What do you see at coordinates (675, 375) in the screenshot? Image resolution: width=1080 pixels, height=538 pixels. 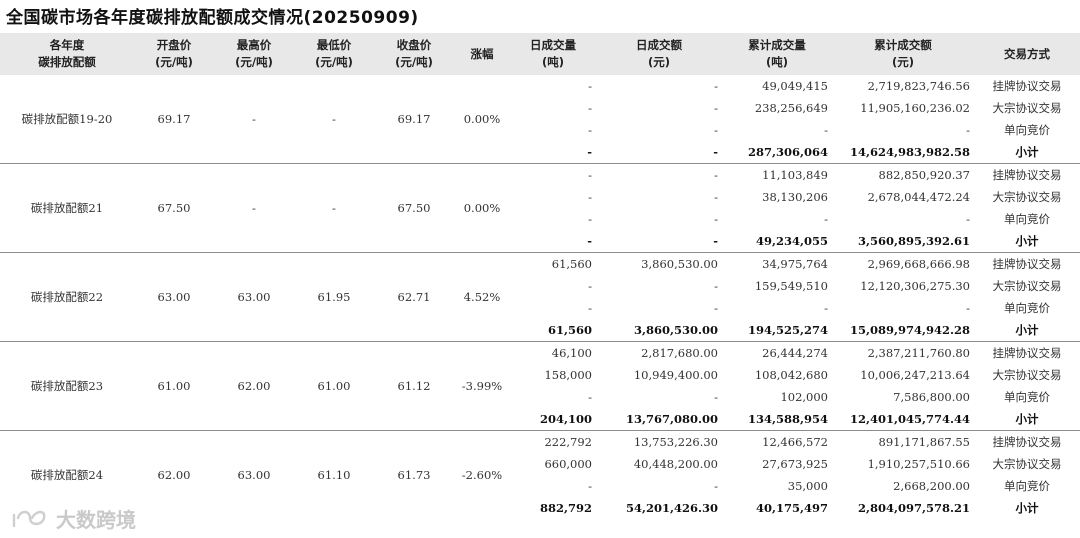 I see `daily-amount: 10,949,400.00` at bounding box center [675, 375].